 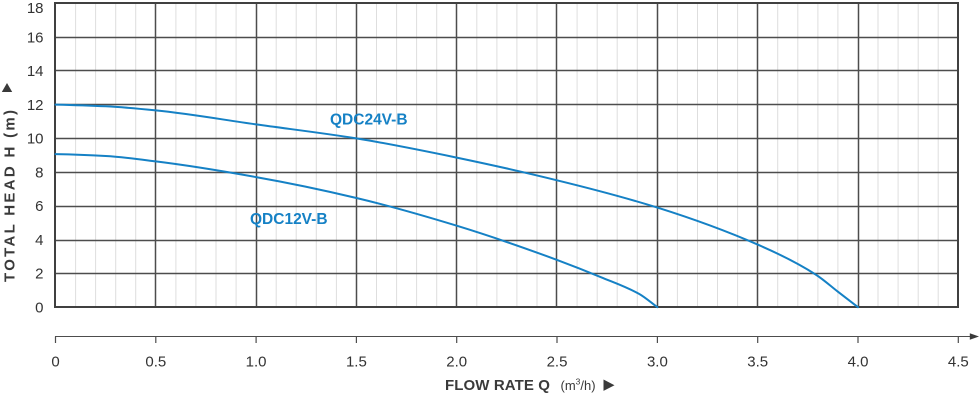 I want to click on svg-text: 14, so click(x=35, y=71).